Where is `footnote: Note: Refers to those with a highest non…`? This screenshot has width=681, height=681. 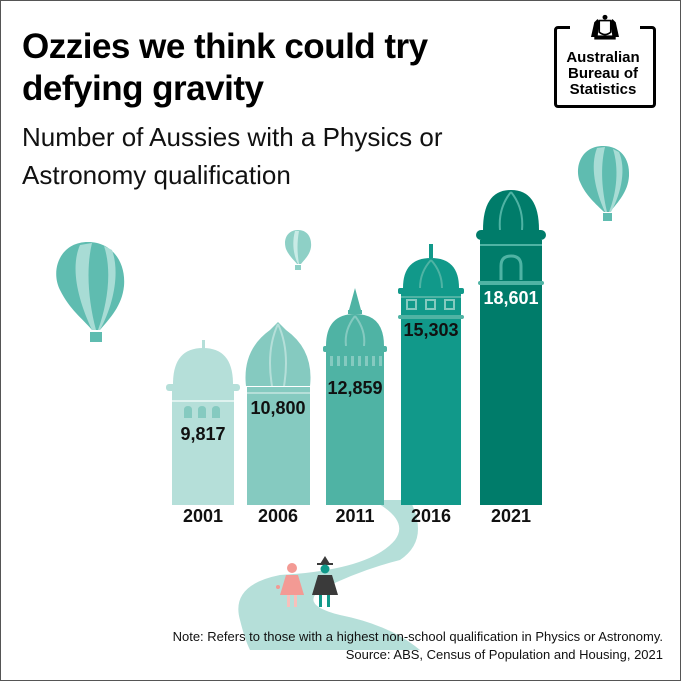
footnote: Note: Refers to those with a highest non… is located at coordinates (418, 646).